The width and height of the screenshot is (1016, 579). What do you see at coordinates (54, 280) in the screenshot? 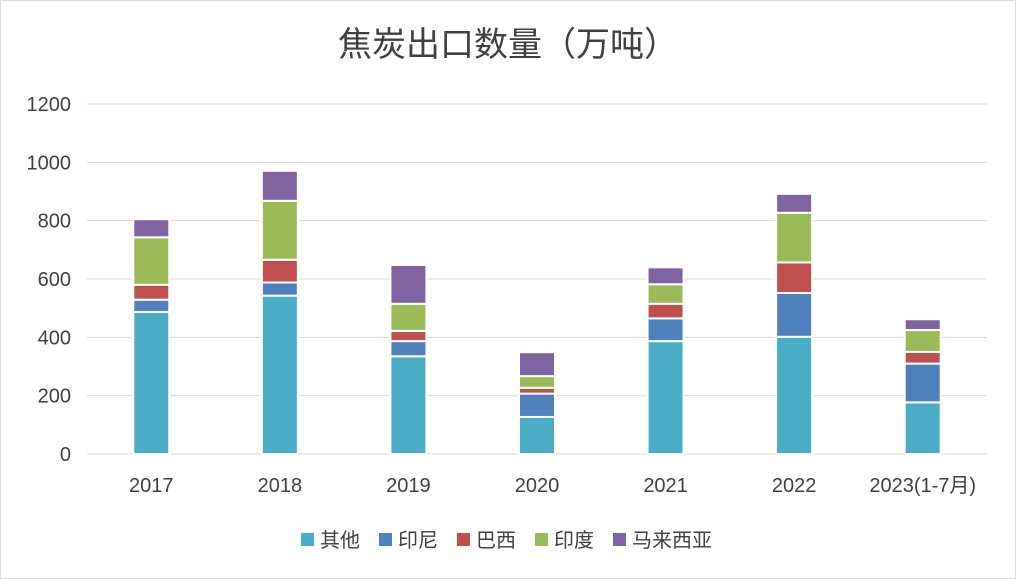
I see `y-tick-label: 600` at bounding box center [54, 280].